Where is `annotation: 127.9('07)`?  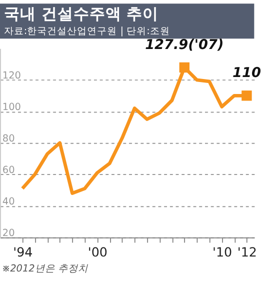 annotation: 127.9('07) is located at coordinates (184, 44).